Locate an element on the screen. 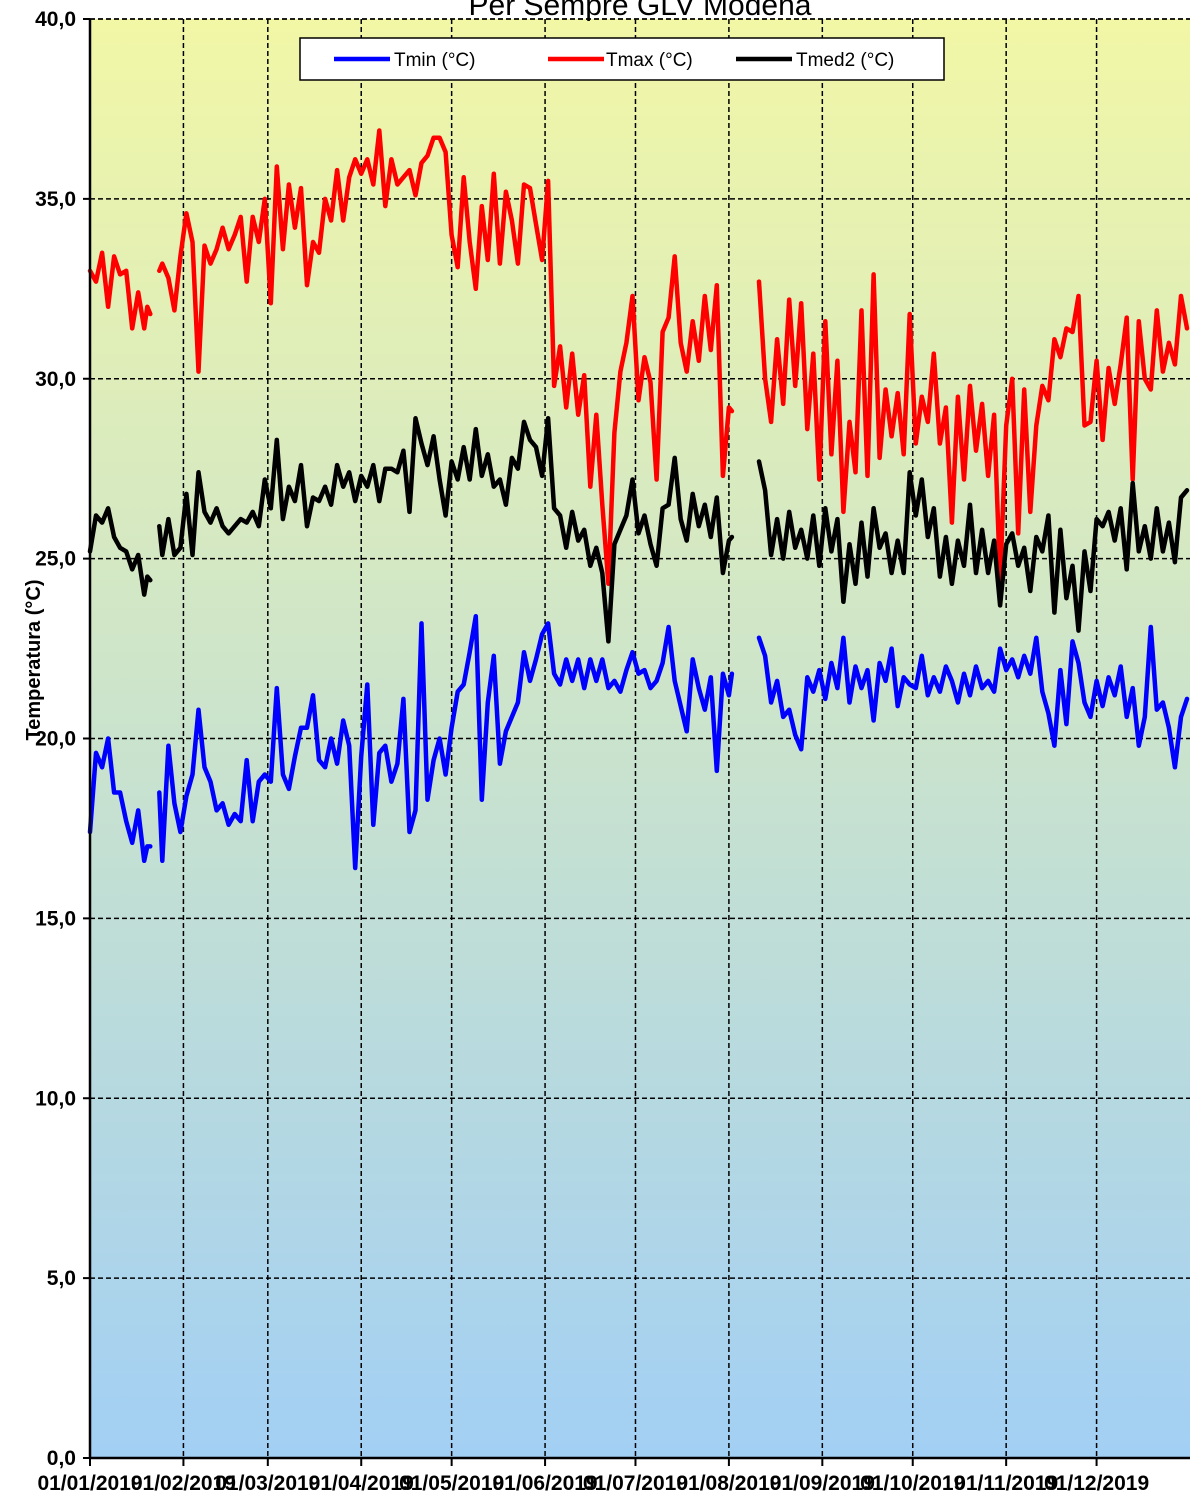  legend: Tmin (°C) Tmax (°C) Tmed2 (°C) is located at coordinates (622, 59).